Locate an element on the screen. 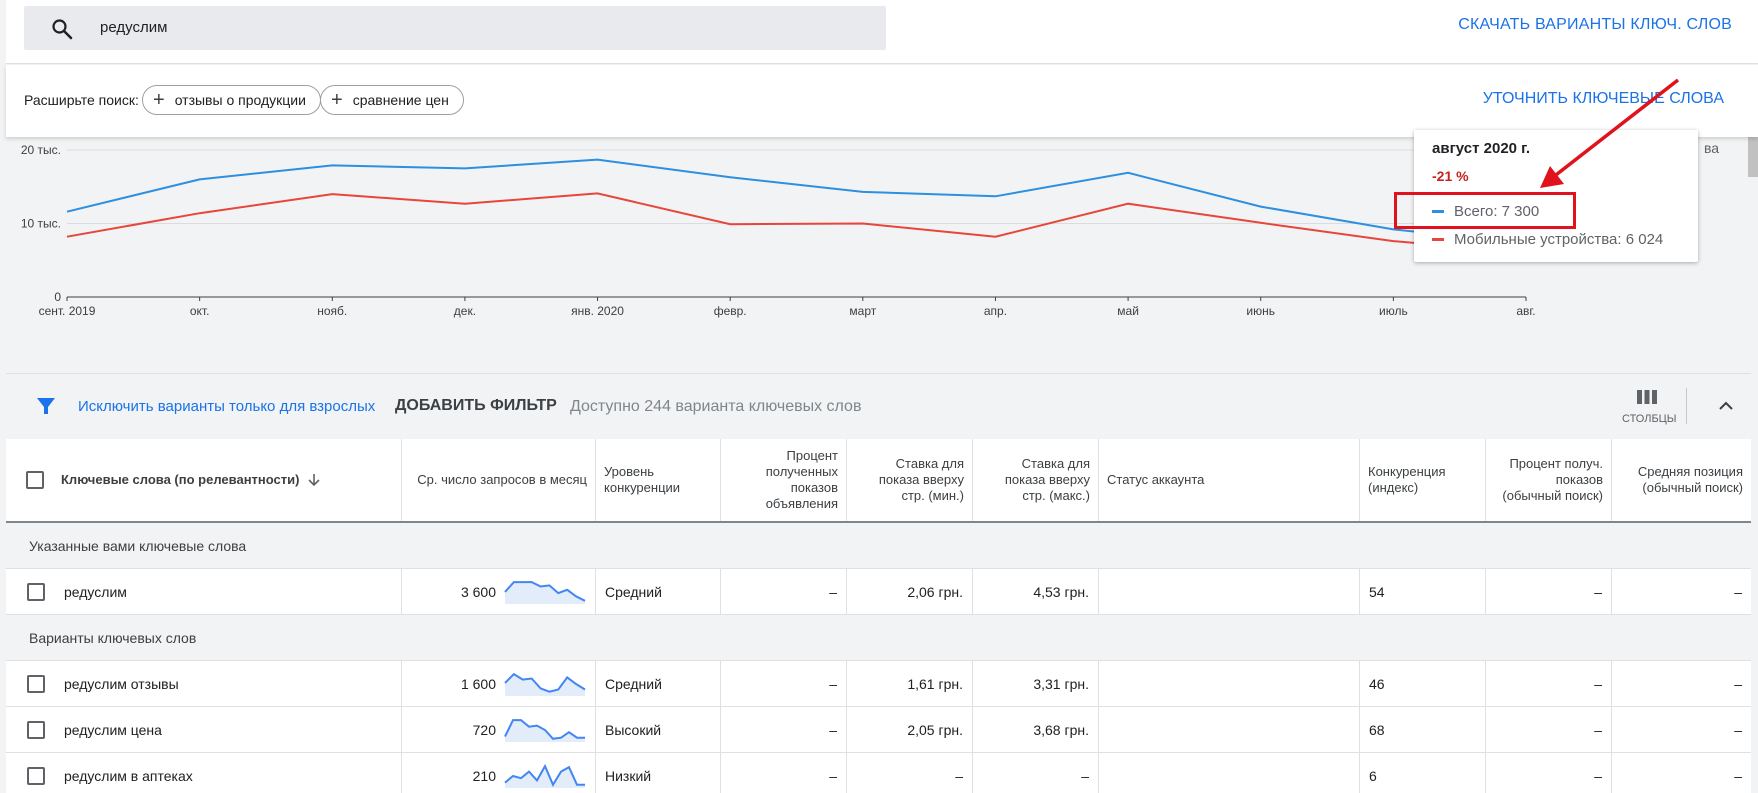 This screenshot has height=793, width=1758. annotation-arrow-icon is located at coordinates (1610, 133).